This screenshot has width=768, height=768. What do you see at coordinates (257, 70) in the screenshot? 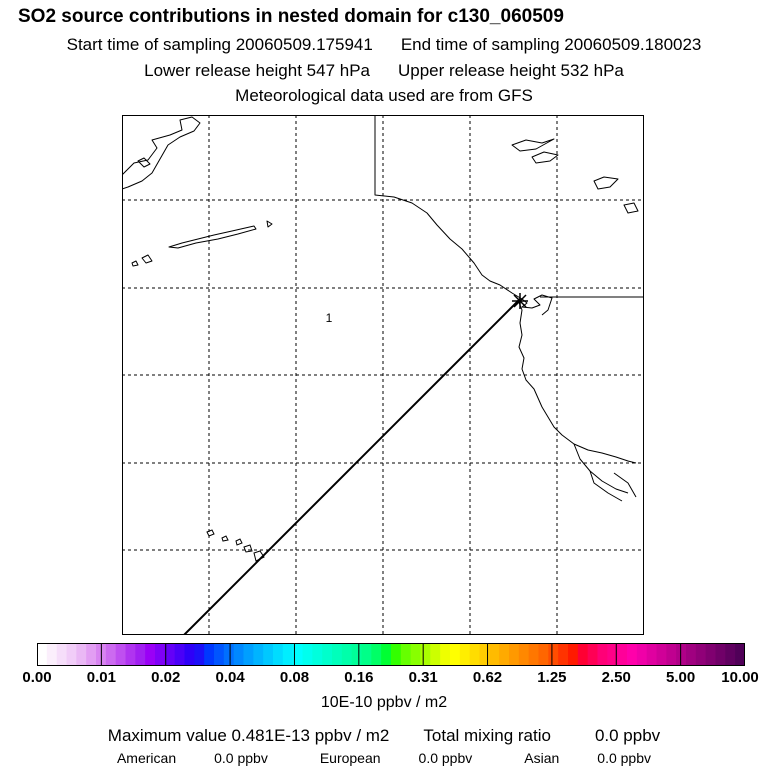
I see `lower-release-label: Lower release height 547 hPa` at bounding box center [257, 70].